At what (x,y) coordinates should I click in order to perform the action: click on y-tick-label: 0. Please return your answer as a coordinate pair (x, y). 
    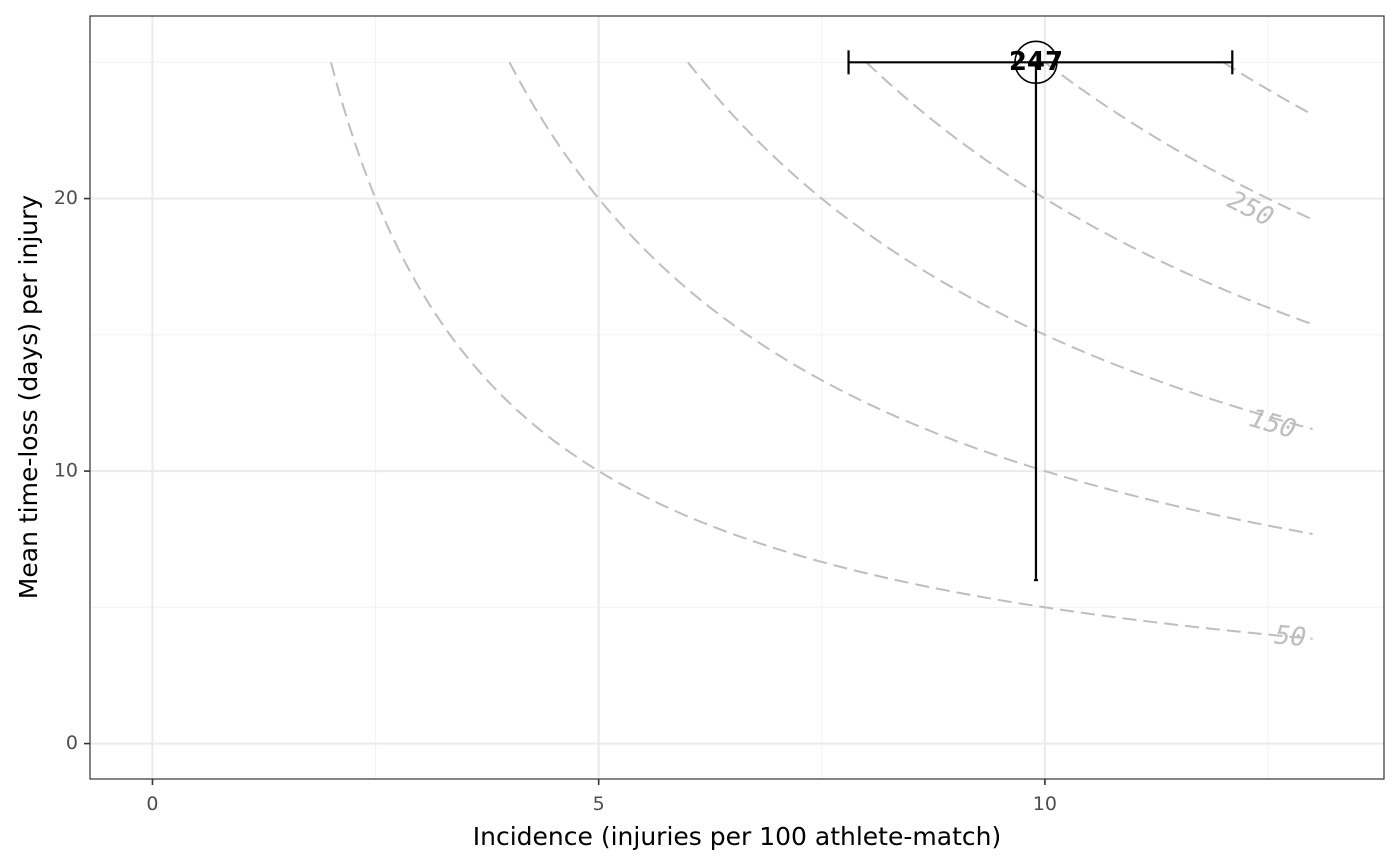
    Looking at the image, I should click on (72, 743).